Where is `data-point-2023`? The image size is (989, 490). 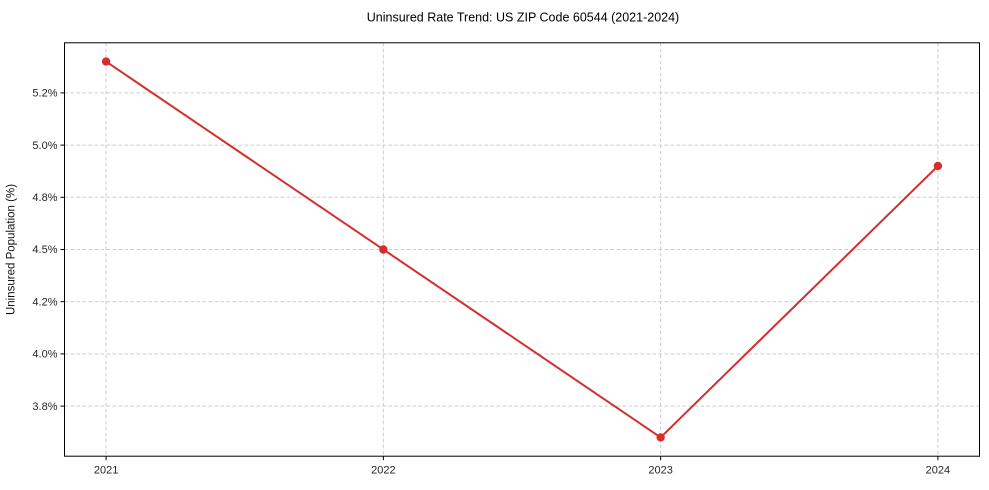 data-point-2023 is located at coordinates (660, 437).